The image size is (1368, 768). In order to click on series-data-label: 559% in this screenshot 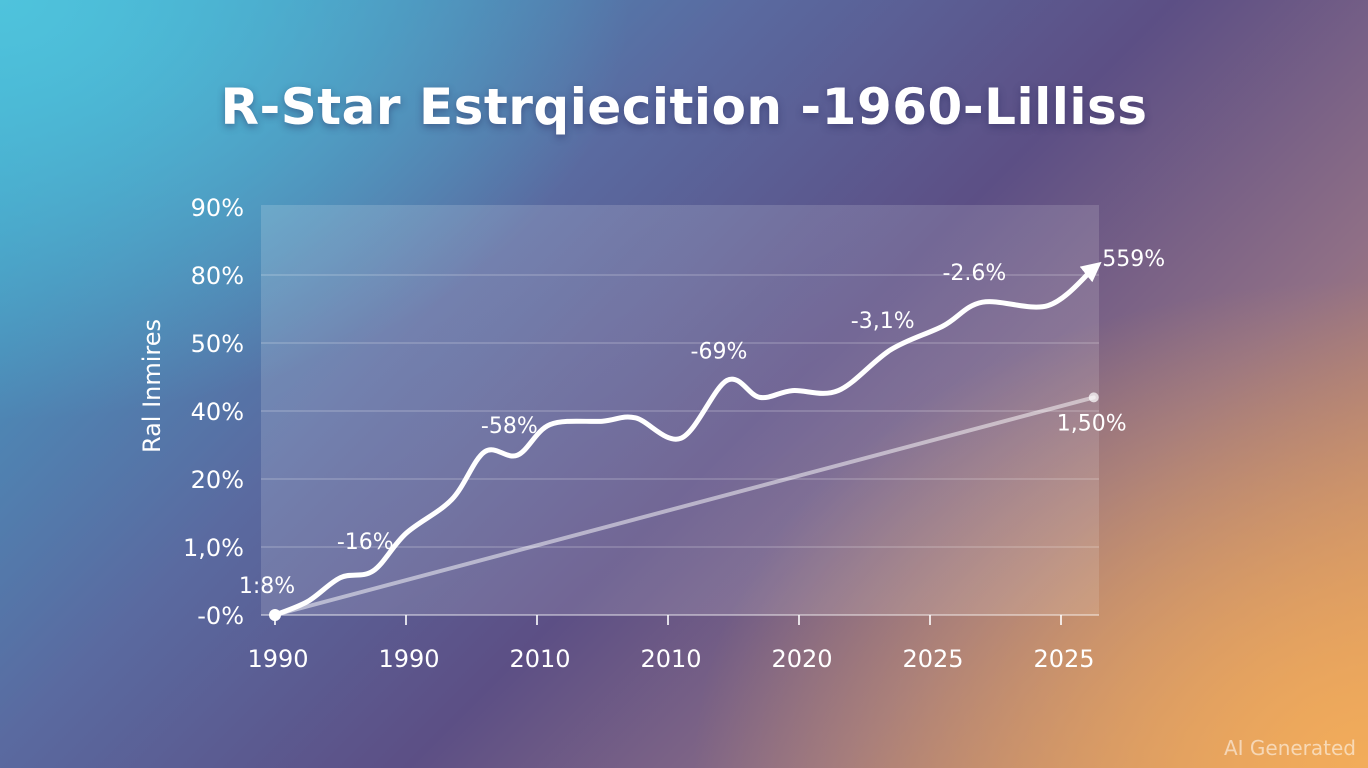, I will do `click(1133, 259)`.